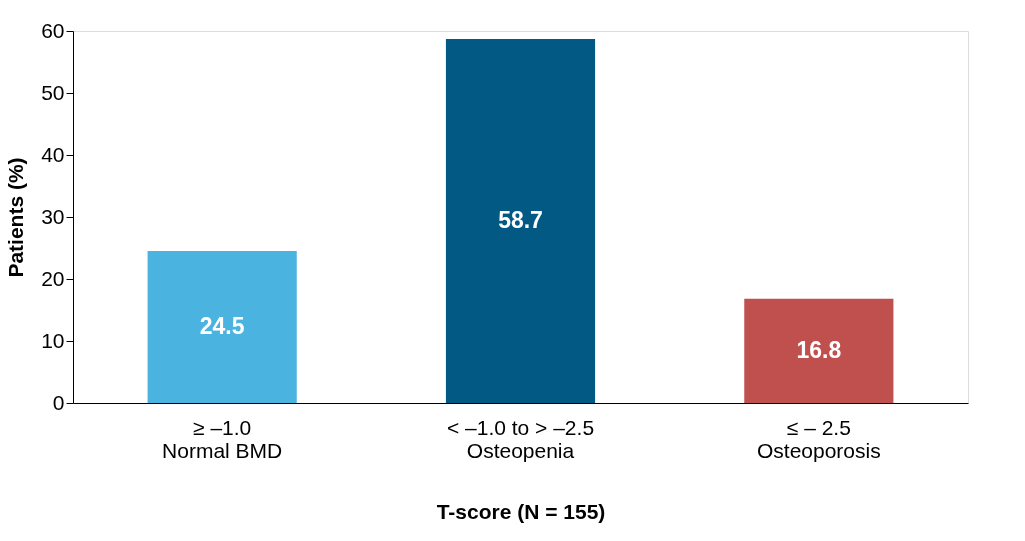 The image size is (1025, 541). I want to click on data-label: 58.7, so click(520, 220).